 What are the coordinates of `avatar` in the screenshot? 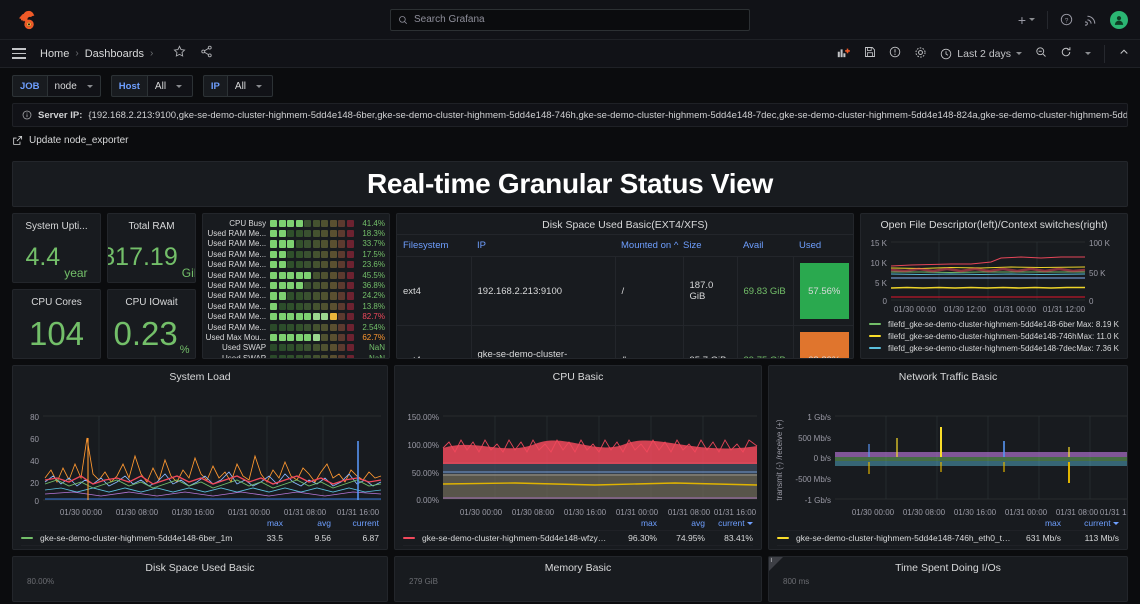 It's located at (1119, 19).